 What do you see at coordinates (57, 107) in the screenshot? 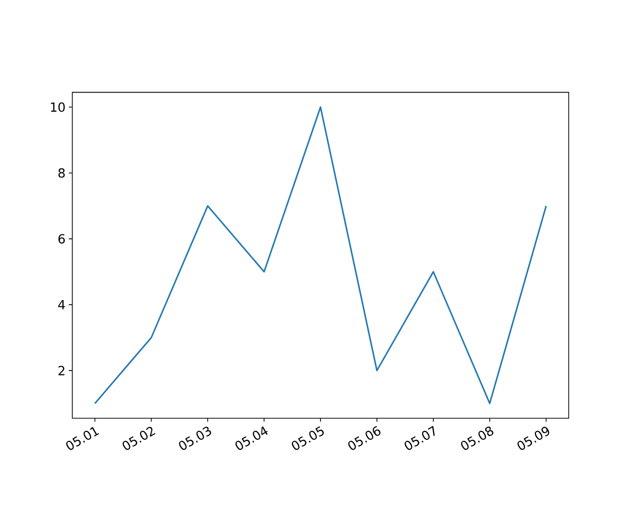
I see `y-tick-label: 10` at bounding box center [57, 107].